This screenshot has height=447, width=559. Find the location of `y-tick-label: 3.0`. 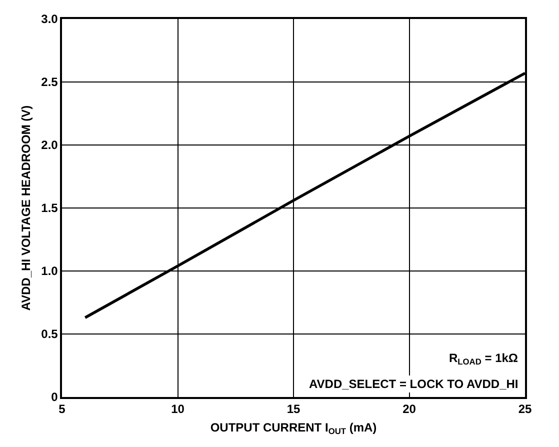

y-tick-label: 3.0 is located at coordinates (49, 19).